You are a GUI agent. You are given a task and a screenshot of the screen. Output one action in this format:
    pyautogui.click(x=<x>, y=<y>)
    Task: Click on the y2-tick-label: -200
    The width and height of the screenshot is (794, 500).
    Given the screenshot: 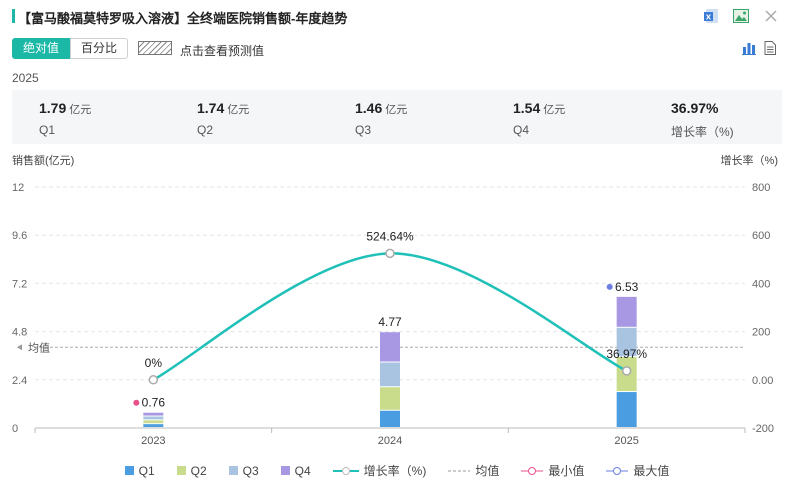 What is the action you would take?
    pyautogui.click(x=763, y=429)
    